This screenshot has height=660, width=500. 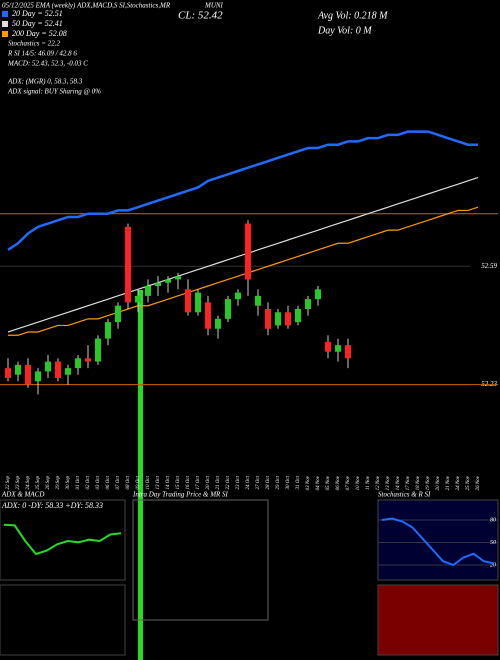 I want to click on close-label: CL: 52.42, so click(x=200, y=16).